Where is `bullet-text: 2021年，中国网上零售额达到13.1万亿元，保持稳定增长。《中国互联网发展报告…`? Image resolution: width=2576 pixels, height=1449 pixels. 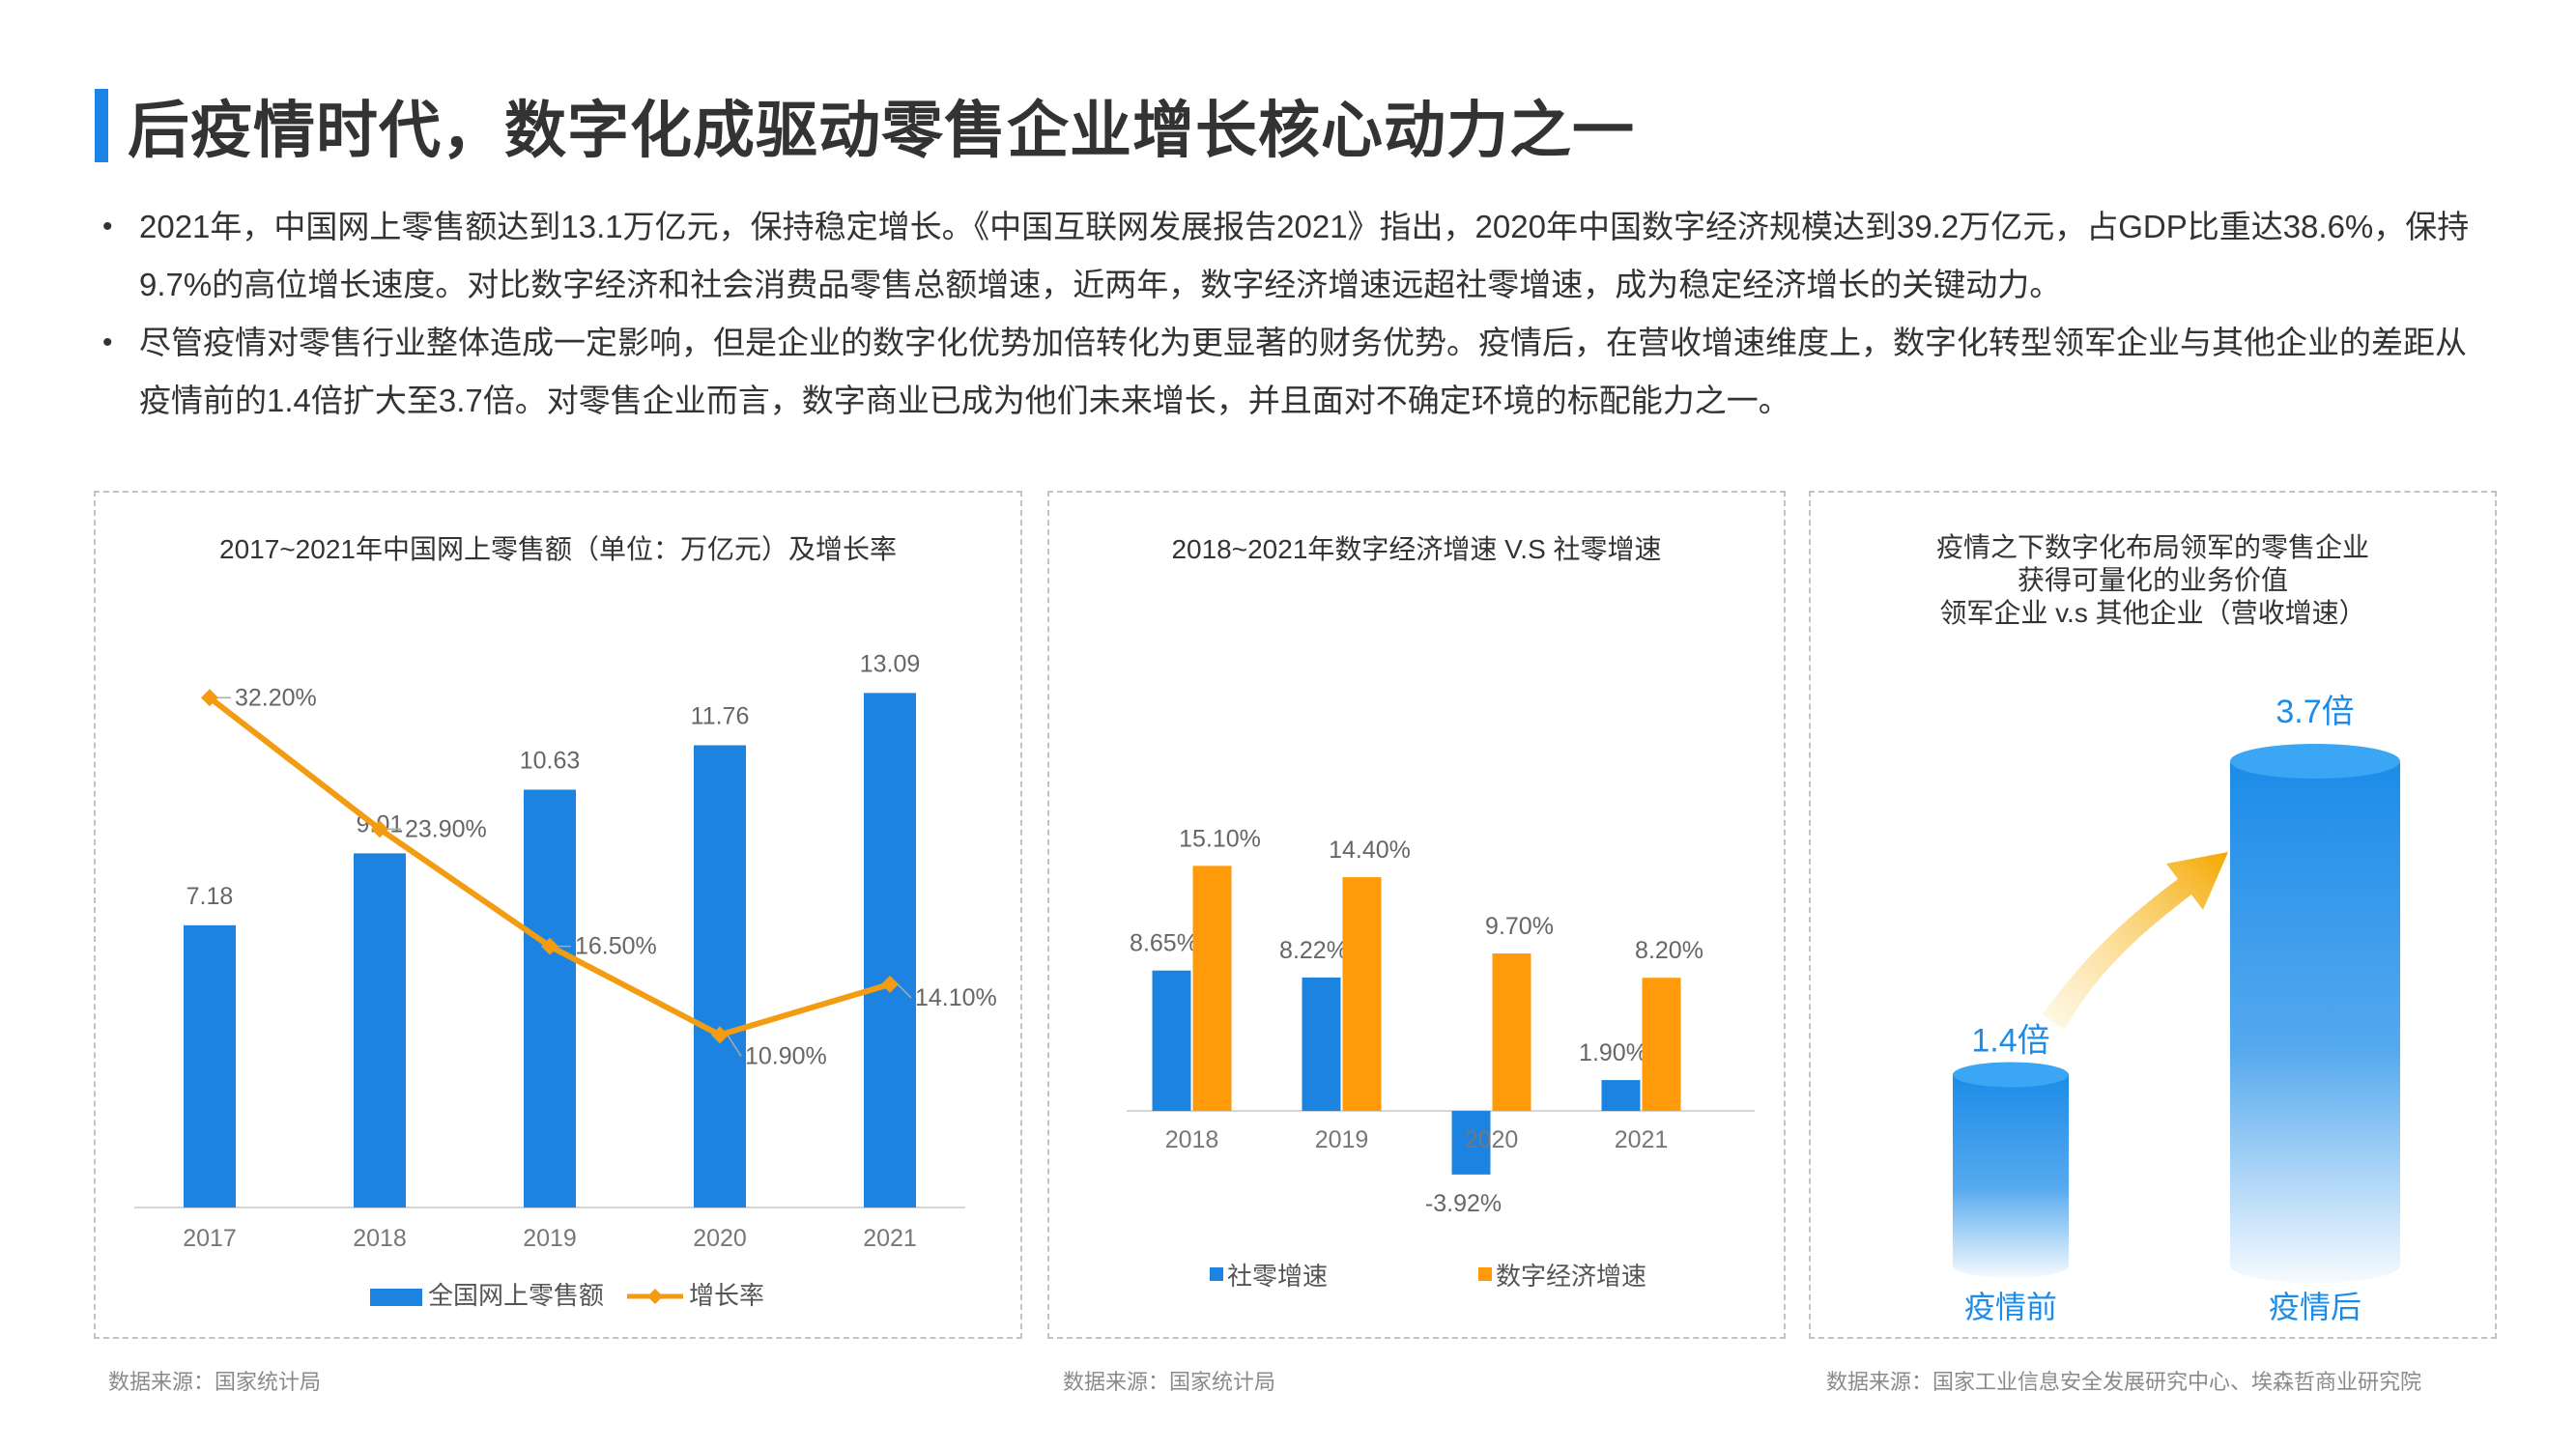 bullet-text: 2021年，中国网上零售额达到13.1万亿元，保持稳定增长。《中国互联网发展报告… is located at coordinates (1305, 256).